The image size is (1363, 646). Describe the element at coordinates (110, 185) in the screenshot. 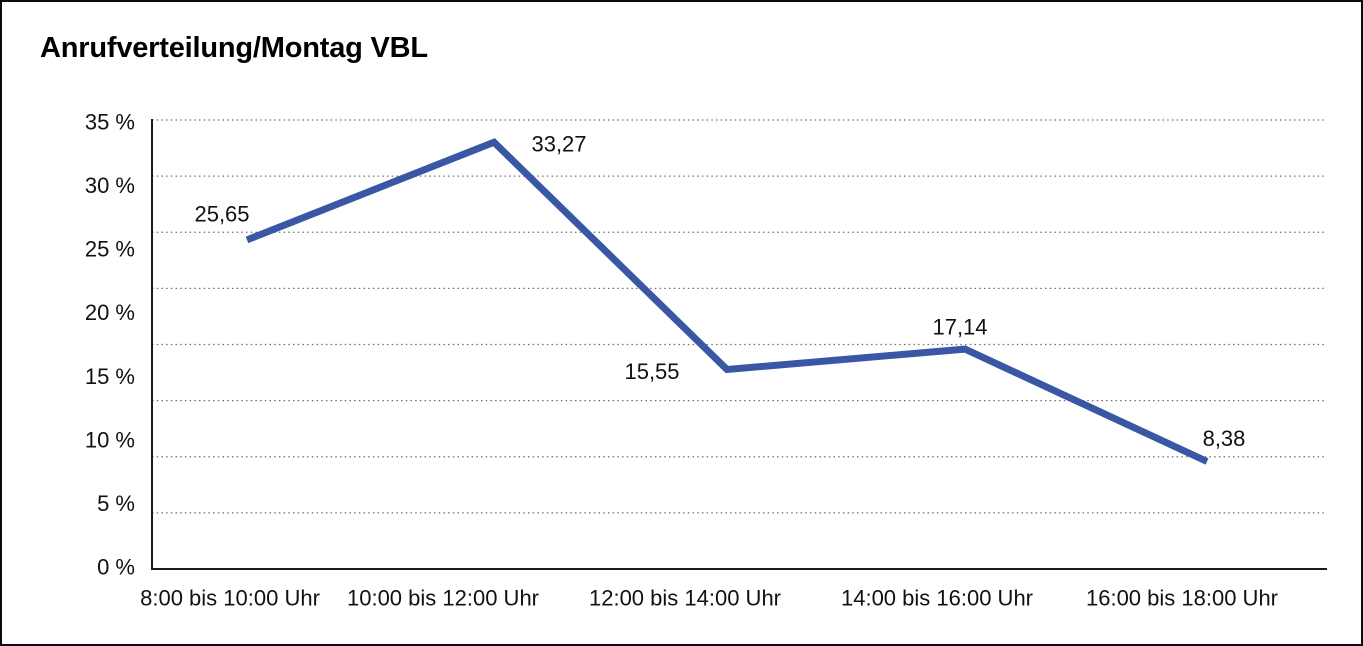

I see `y-tick-label: 30 %` at that location.